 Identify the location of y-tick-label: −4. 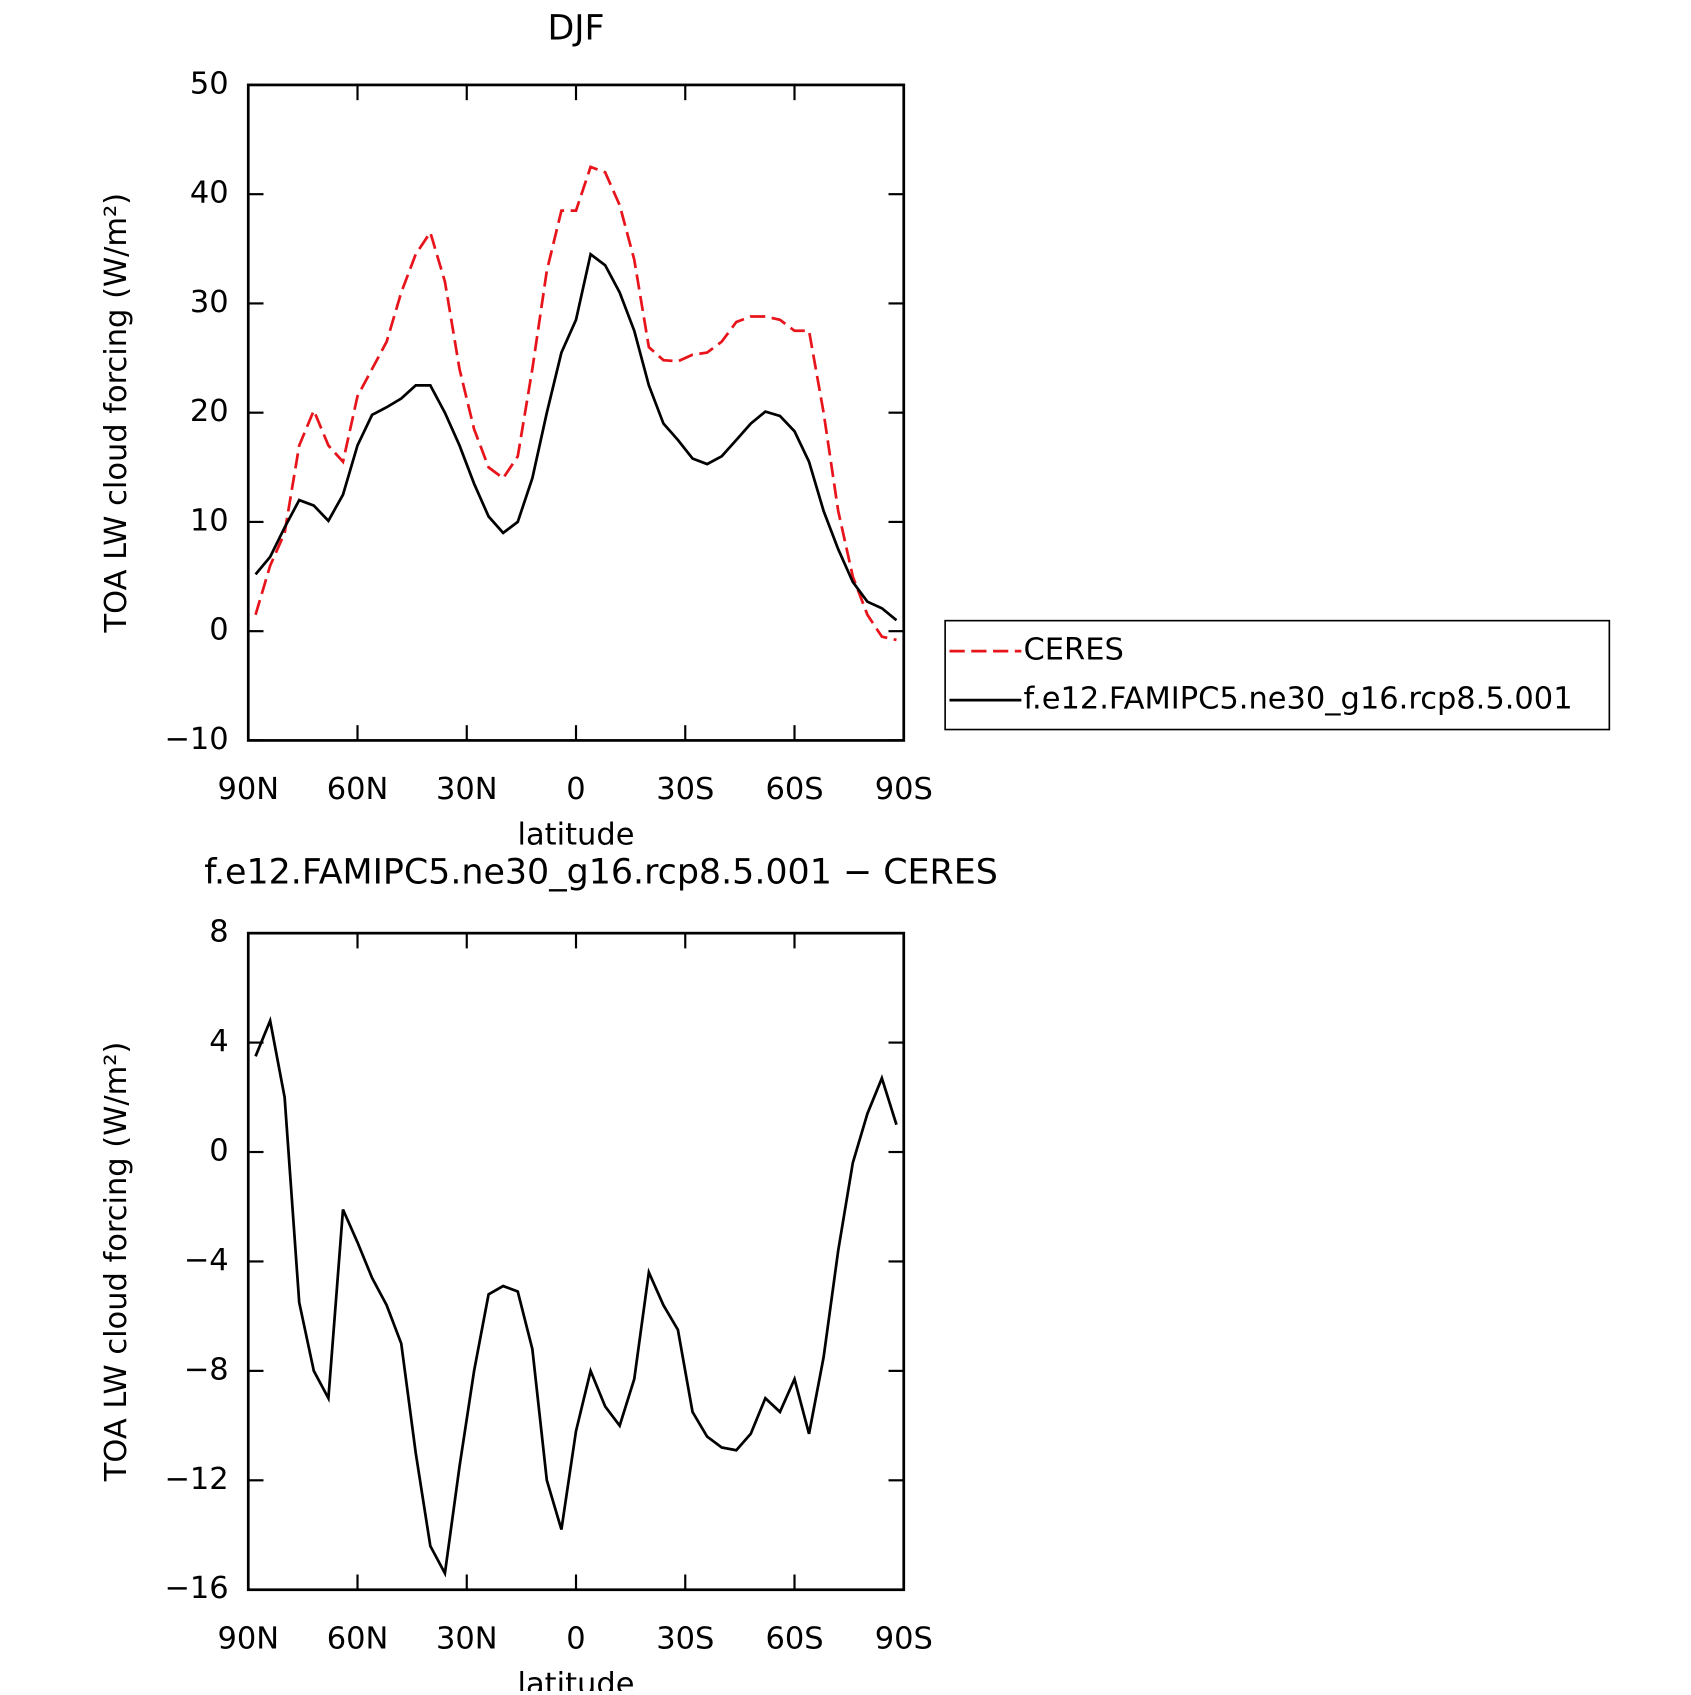
(206, 1260).